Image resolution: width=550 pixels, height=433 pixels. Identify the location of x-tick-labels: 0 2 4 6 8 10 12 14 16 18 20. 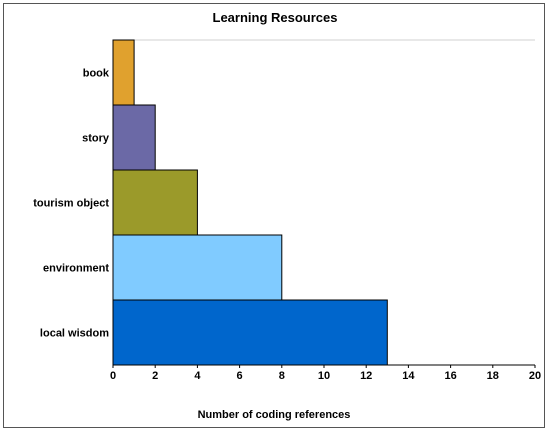
(325, 373).